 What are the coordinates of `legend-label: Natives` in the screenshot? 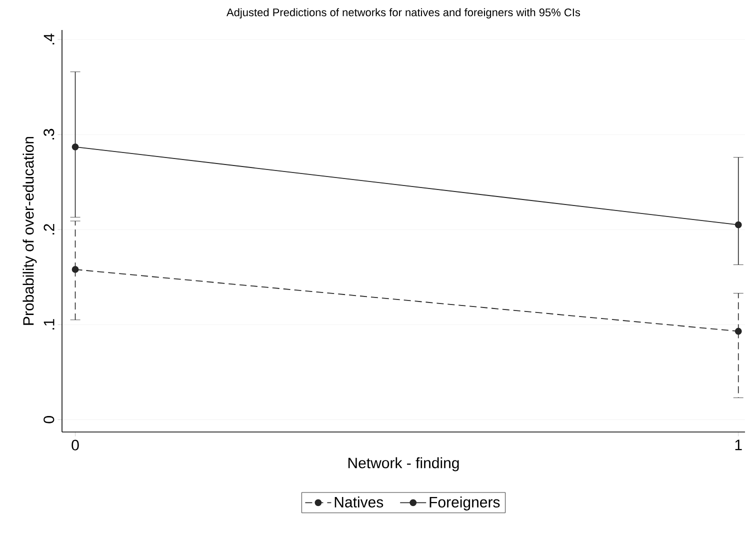 It's located at (359, 502).